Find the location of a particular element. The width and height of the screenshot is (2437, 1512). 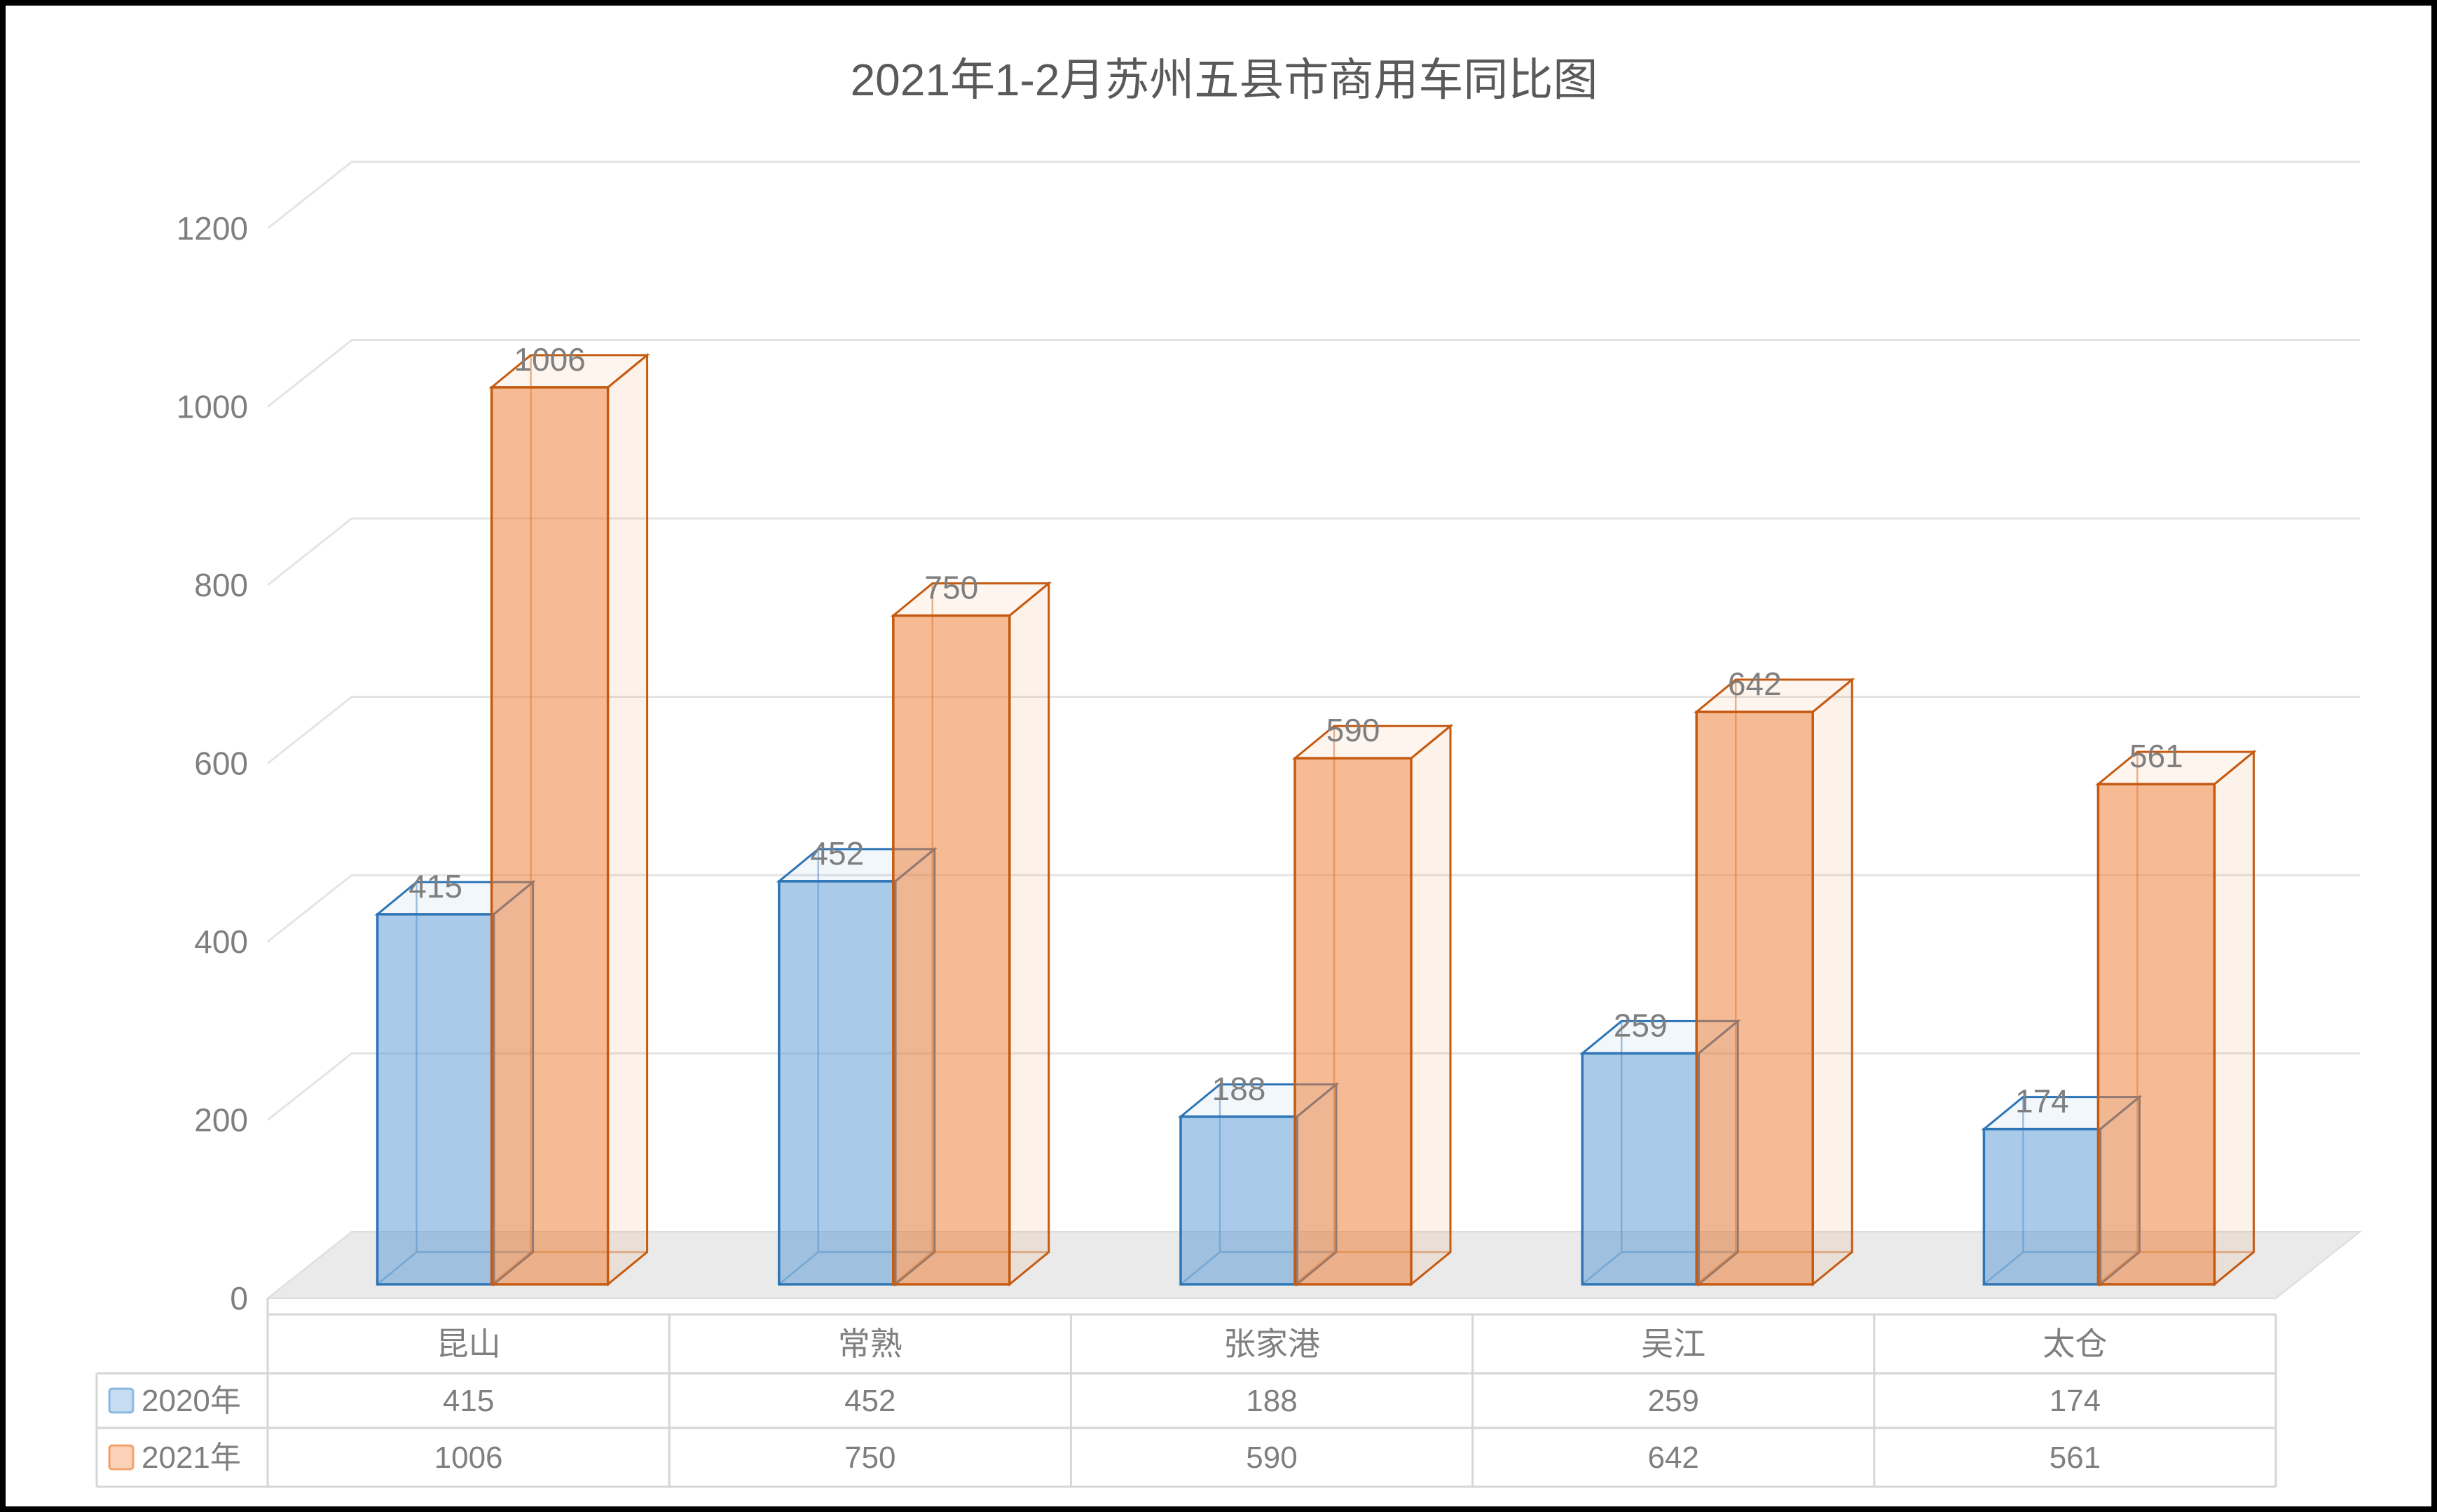

bar-2021年-张家港 is located at coordinates (1372, 1005).